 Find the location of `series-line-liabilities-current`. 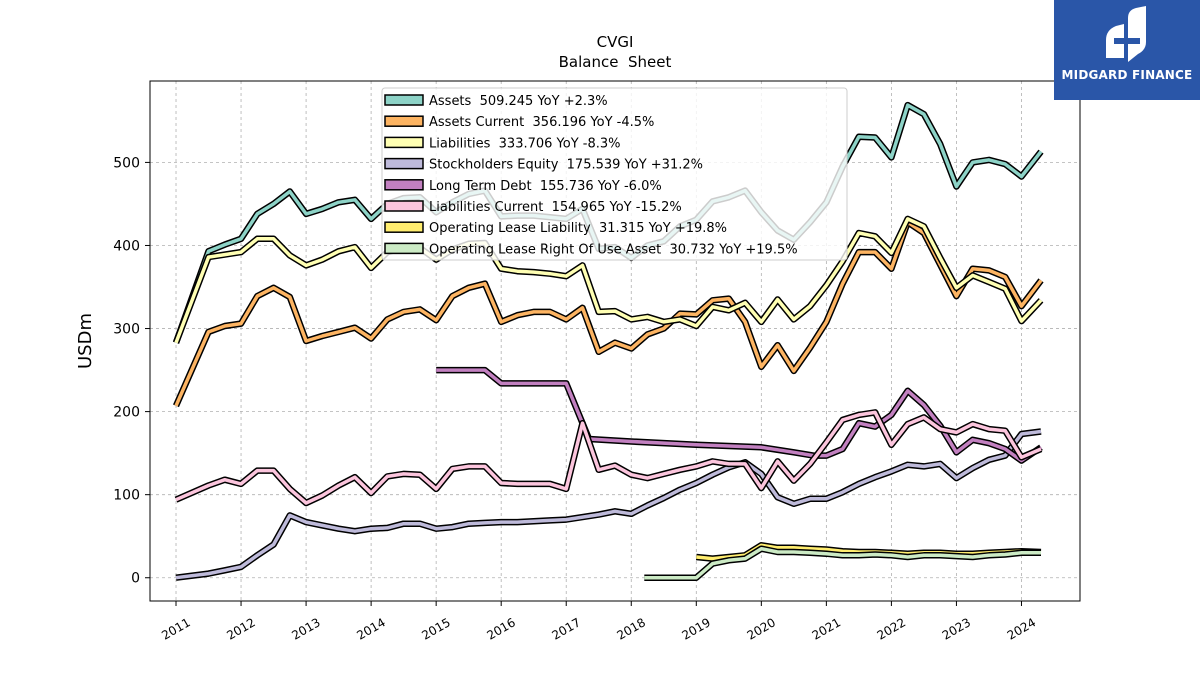

series-line-liabilities-current is located at coordinates (608, 457).